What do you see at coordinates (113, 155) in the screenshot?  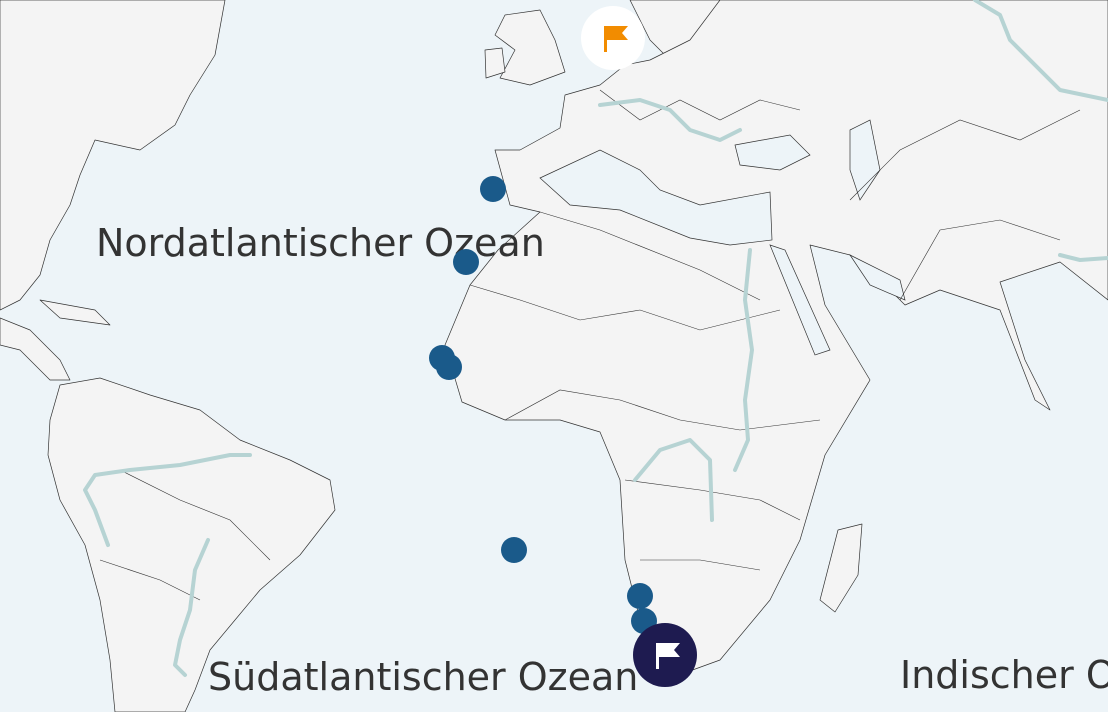 I see `north-america` at bounding box center [113, 155].